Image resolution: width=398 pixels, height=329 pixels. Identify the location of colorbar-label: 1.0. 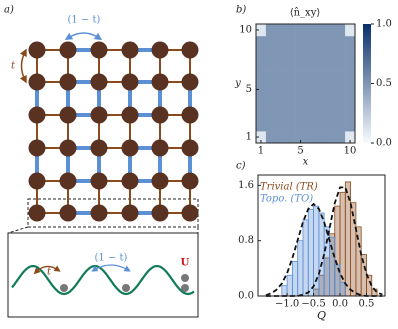
(384, 24).